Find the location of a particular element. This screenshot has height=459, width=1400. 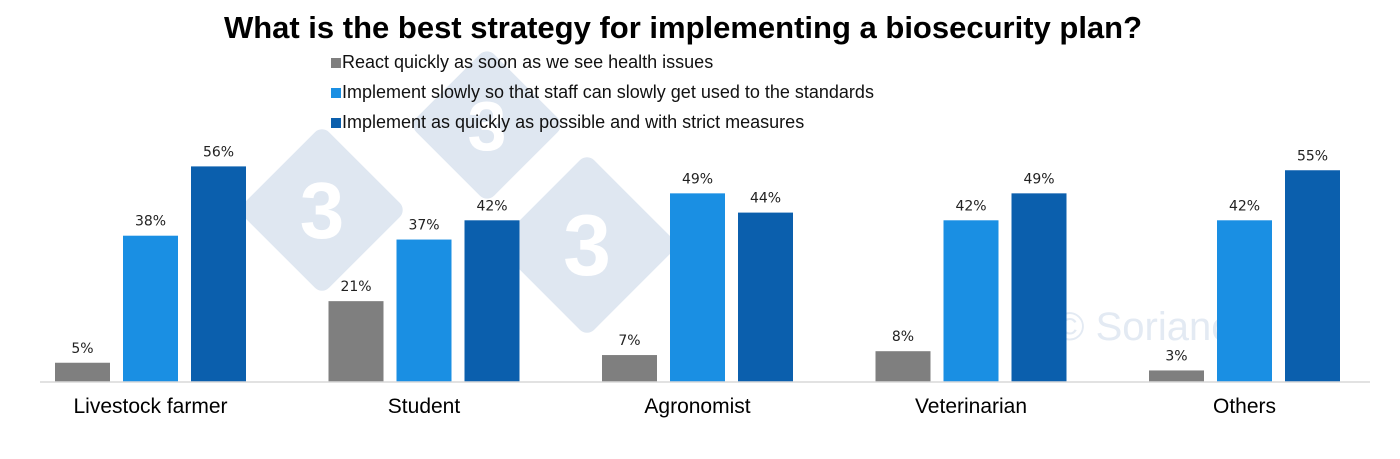

data-label-slowly-3: 42% is located at coordinates (970, 206).